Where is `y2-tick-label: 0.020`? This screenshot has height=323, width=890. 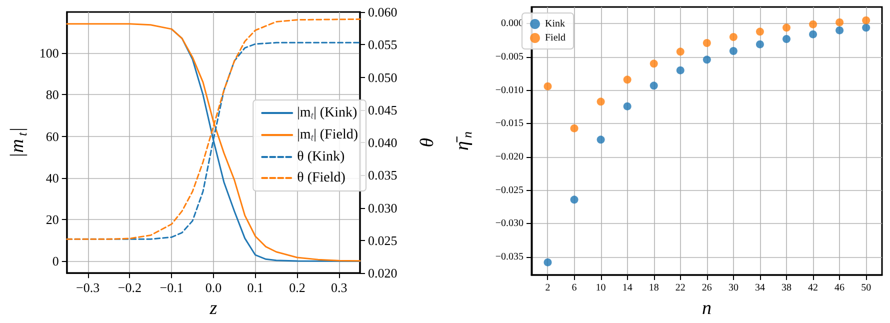
y2-tick-label: 0.020 is located at coordinates (383, 273).